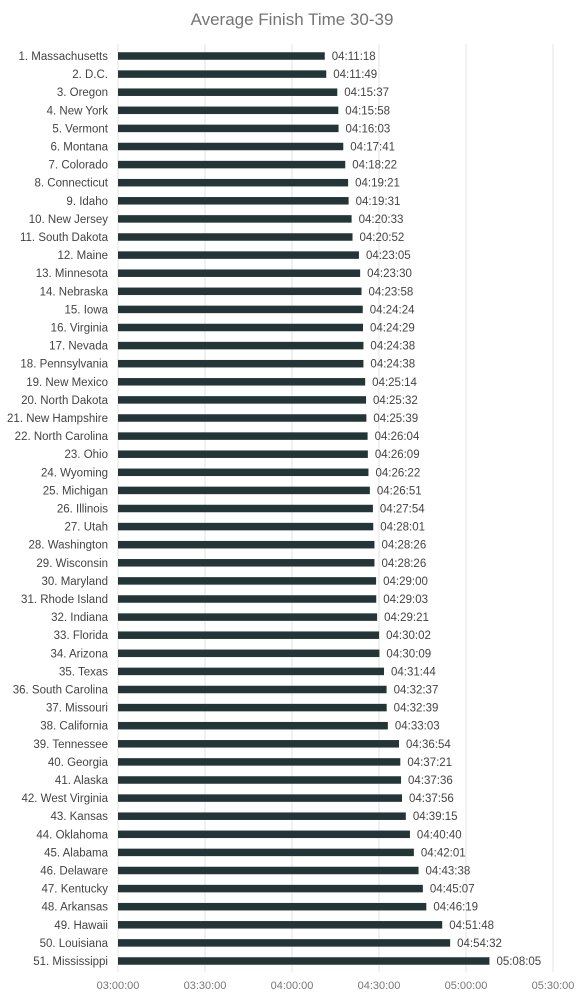 This screenshot has width=584, height=1001. I want to click on value-label: 04:37:21, so click(429, 763).